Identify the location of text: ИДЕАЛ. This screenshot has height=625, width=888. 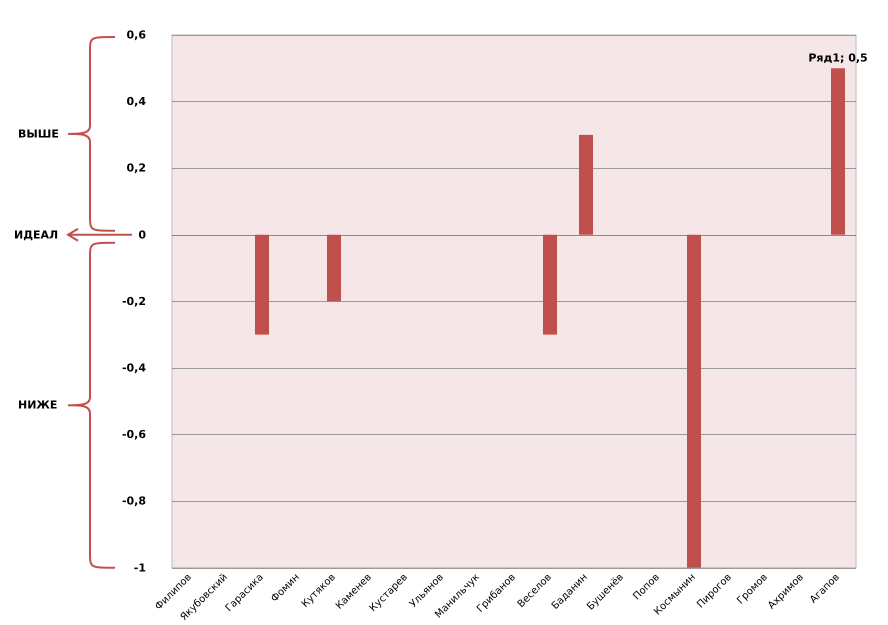
(36, 235).